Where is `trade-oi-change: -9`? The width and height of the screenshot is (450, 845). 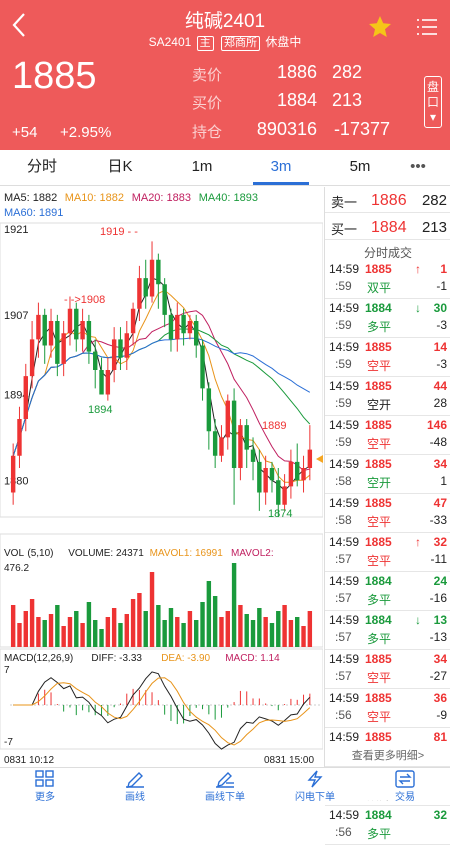 trade-oi-change: -9 is located at coordinates (441, 715).